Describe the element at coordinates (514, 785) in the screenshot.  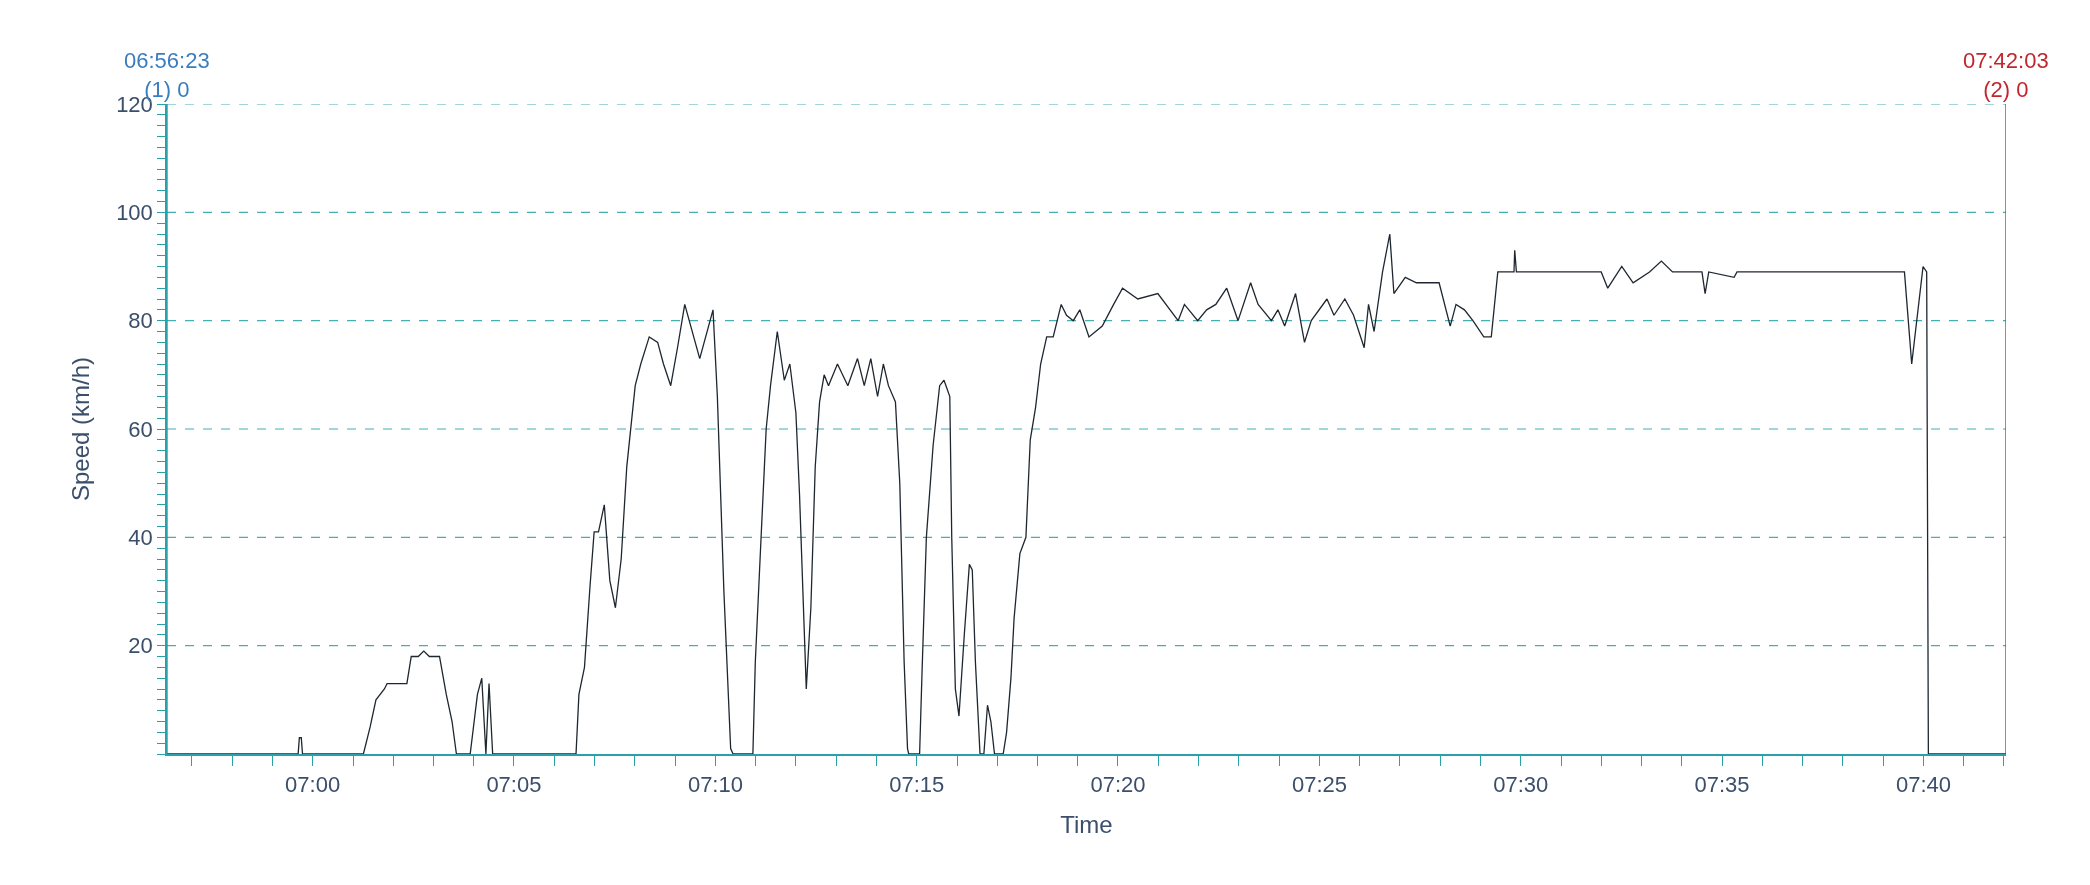
I see `x-tick-label: 07:05` at that location.